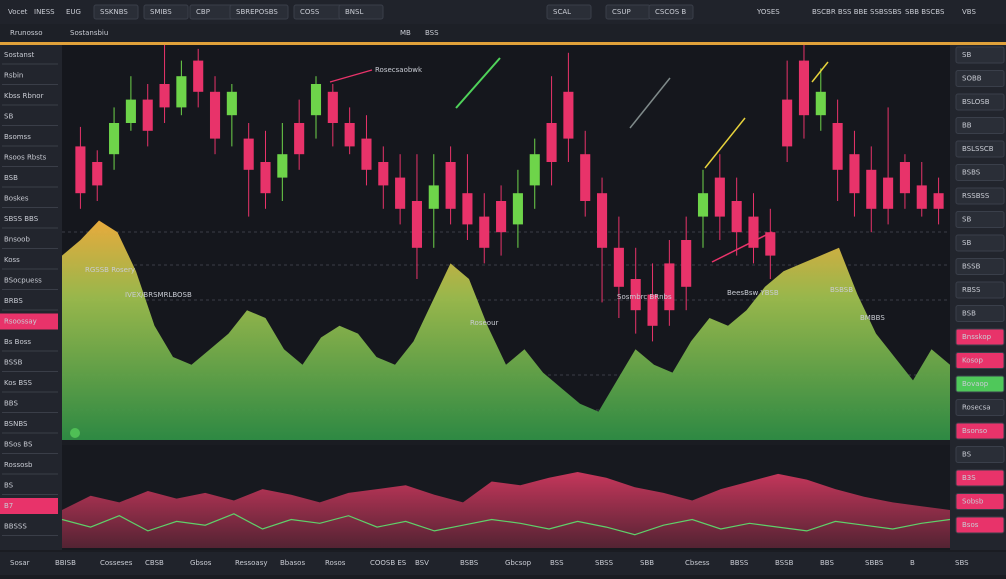 The height and width of the screenshot is (579, 1006). What do you see at coordinates (20, 563) in the screenshot?
I see `bottom-bar-label: Sosar` at bounding box center [20, 563].